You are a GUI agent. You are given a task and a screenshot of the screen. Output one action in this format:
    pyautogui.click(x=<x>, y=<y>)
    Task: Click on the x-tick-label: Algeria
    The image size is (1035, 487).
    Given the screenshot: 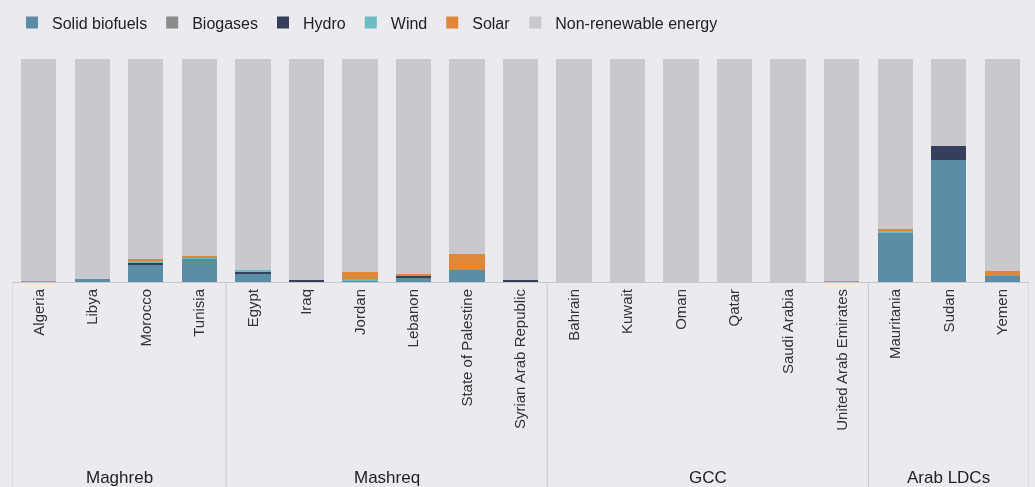 What is the action you would take?
    pyautogui.click(x=38, y=312)
    